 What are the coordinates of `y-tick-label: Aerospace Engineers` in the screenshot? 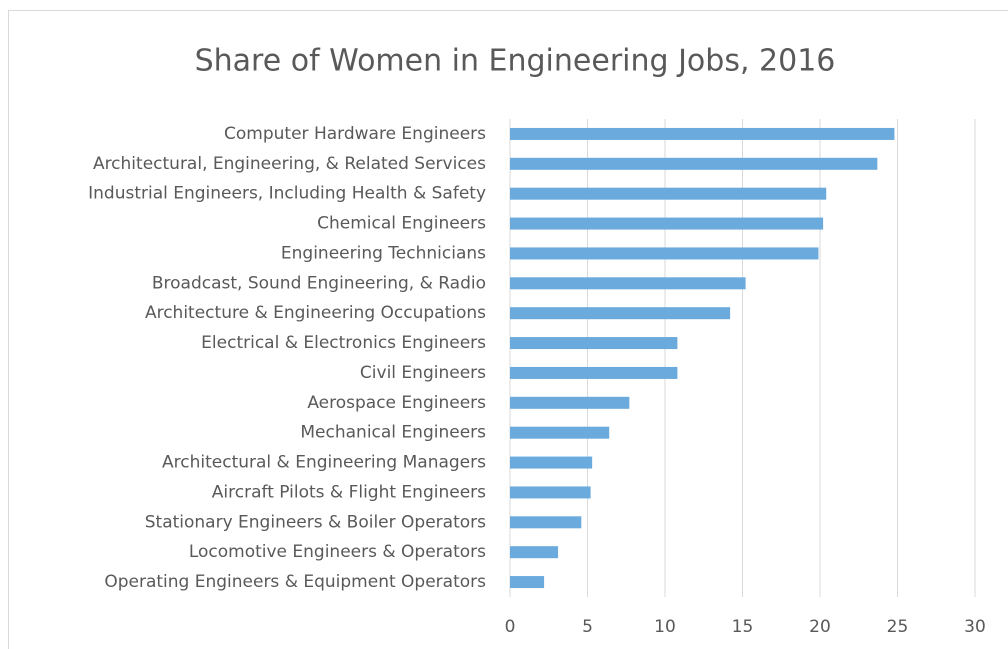 It's located at (396, 403).